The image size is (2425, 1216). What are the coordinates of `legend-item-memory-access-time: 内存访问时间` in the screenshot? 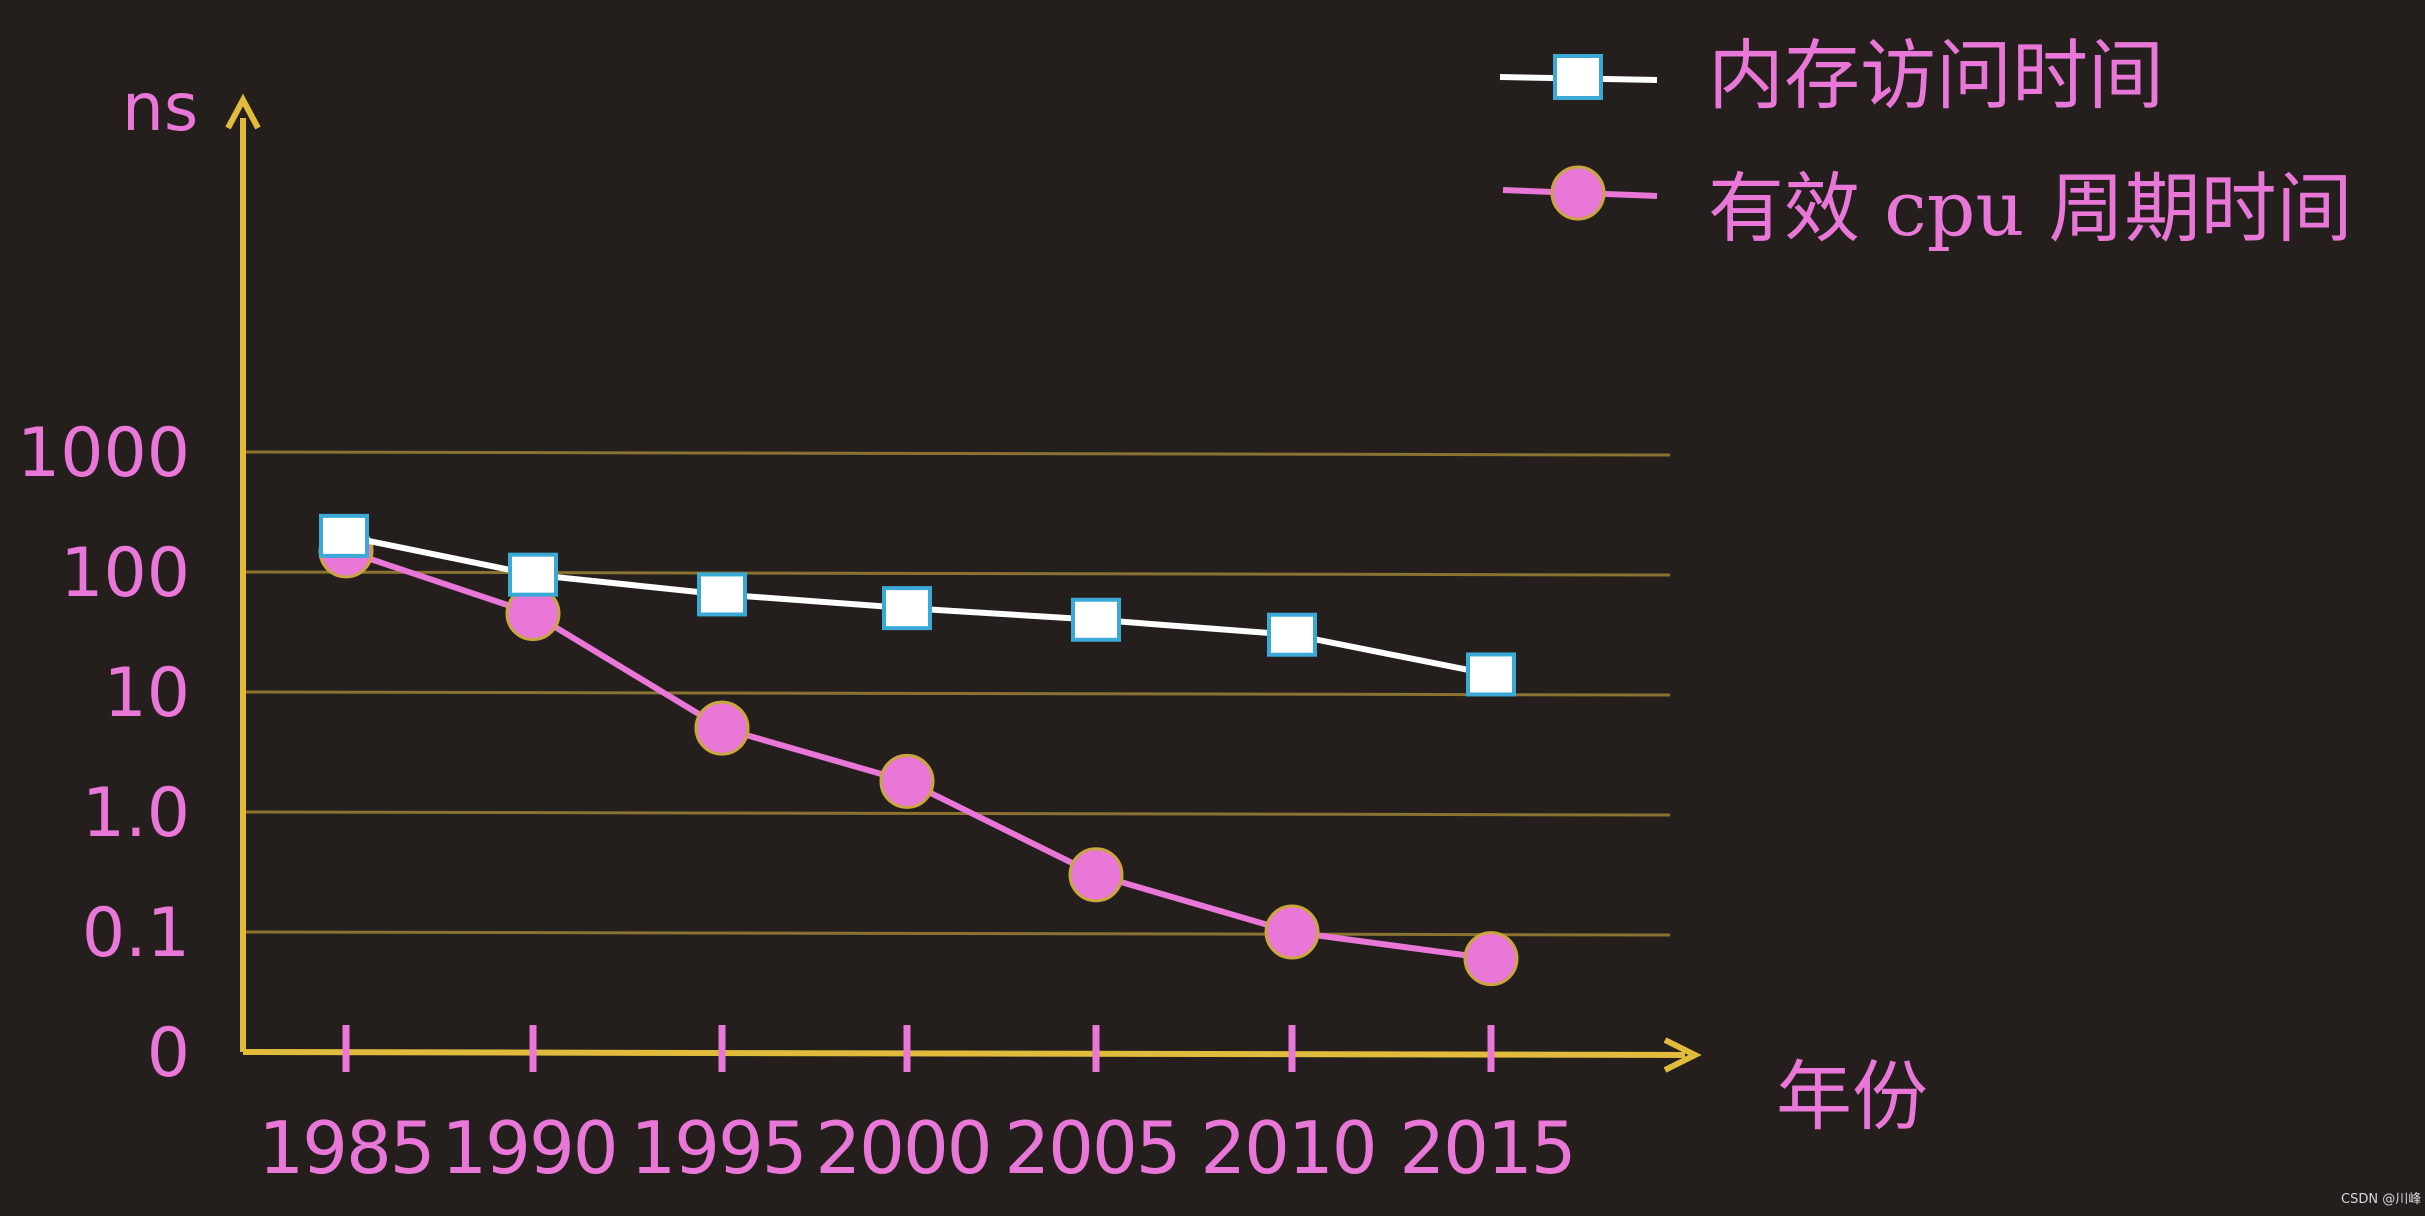 It's located at (1831, 75).